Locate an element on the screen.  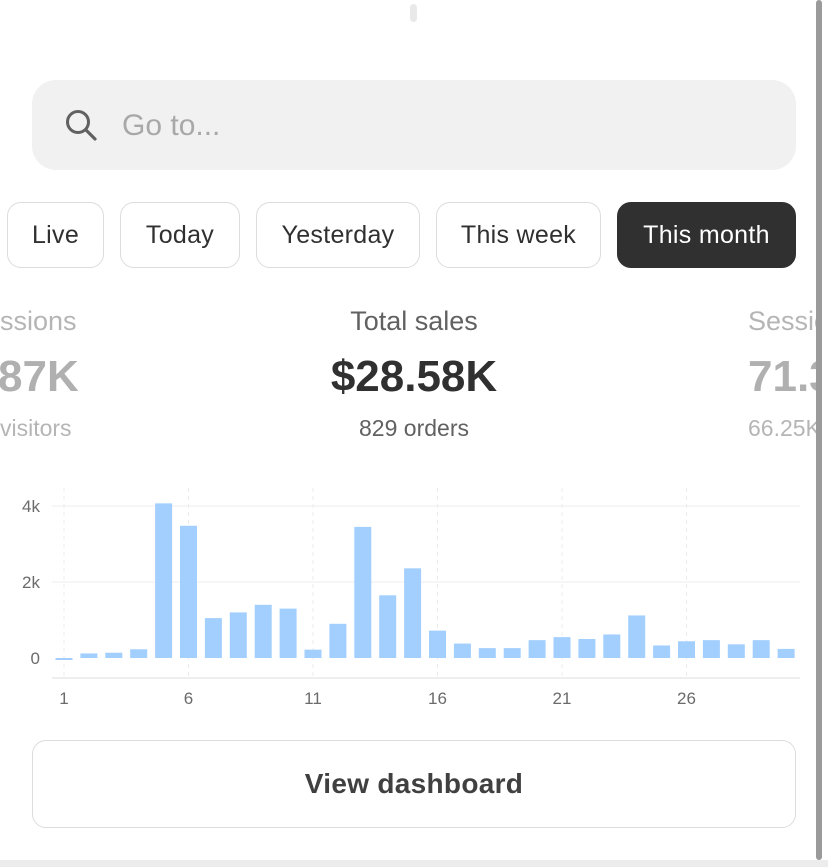
filter-today-label: Today is located at coordinates (180, 234).